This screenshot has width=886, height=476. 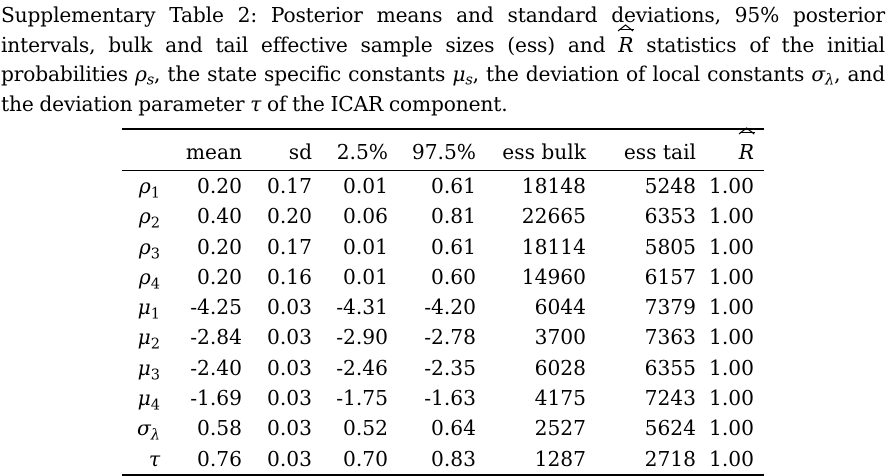 What do you see at coordinates (560, 307) in the screenshot?
I see `table-cell: 6044` at bounding box center [560, 307].